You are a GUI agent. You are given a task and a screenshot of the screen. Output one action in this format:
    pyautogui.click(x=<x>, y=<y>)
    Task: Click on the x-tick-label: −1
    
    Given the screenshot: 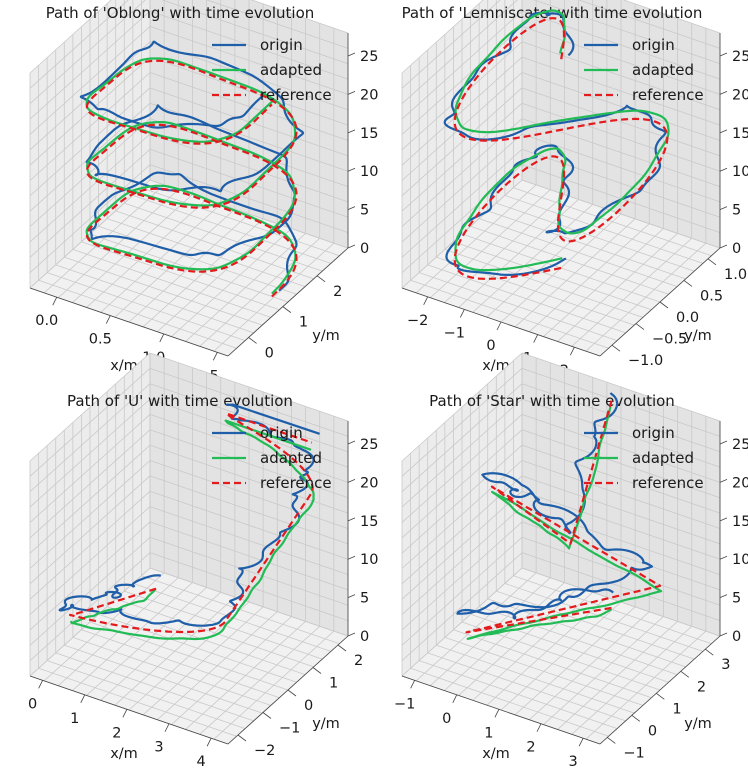 What is the action you would take?
    pyautogui.click(x=454, y=333)
    